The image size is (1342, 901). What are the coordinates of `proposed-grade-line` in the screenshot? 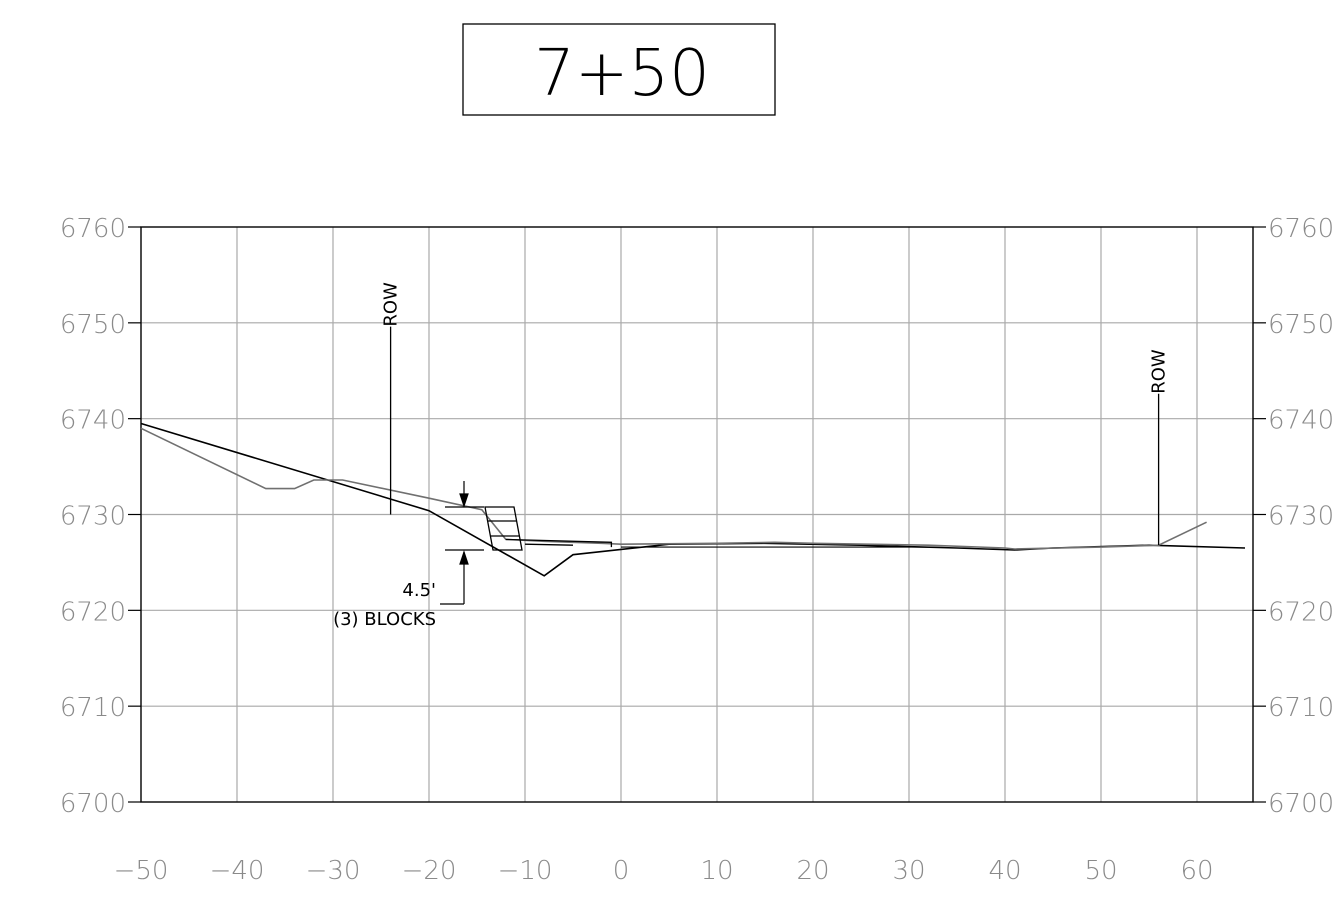 It's located at (673, 488).